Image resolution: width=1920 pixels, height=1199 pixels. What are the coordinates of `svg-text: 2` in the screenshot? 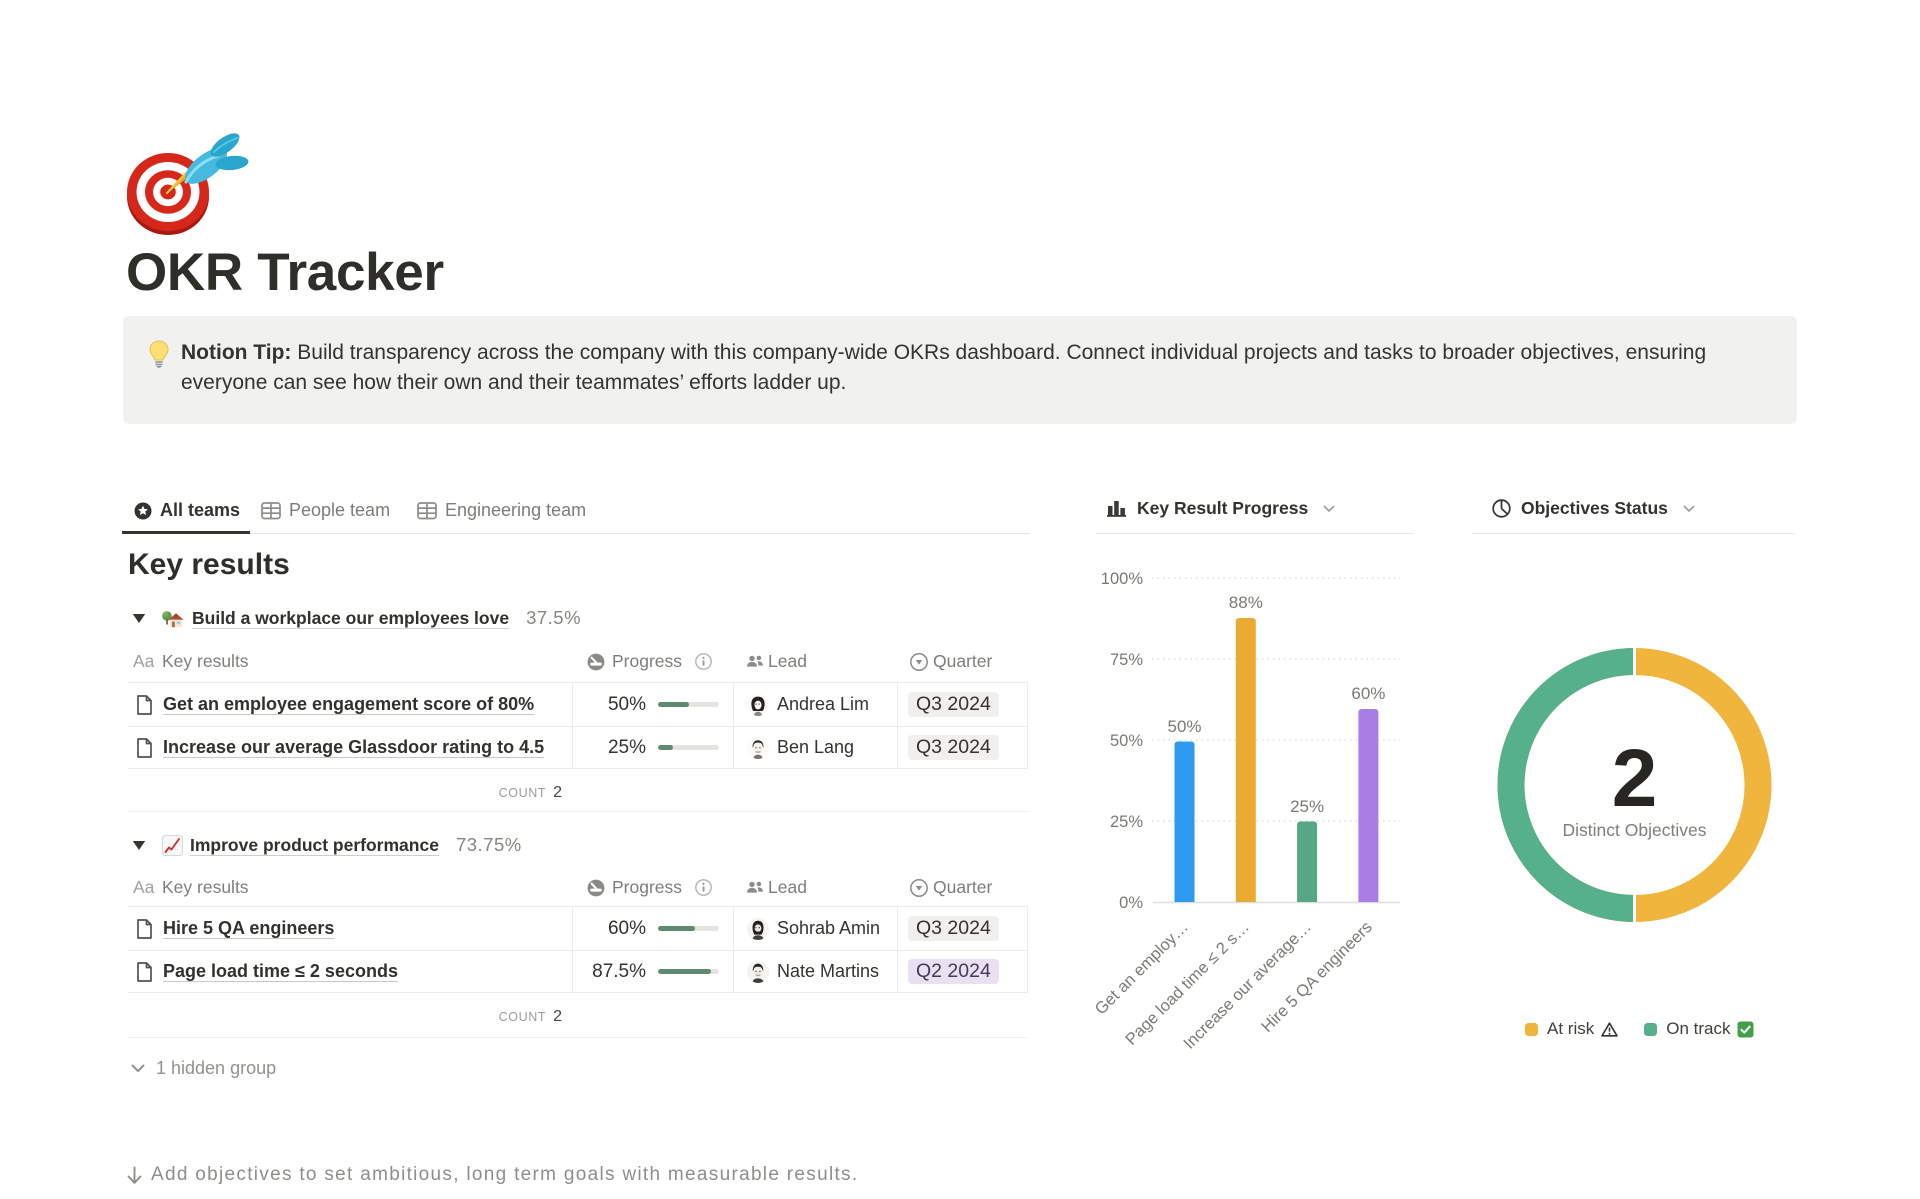 It's located at (1635, 778).